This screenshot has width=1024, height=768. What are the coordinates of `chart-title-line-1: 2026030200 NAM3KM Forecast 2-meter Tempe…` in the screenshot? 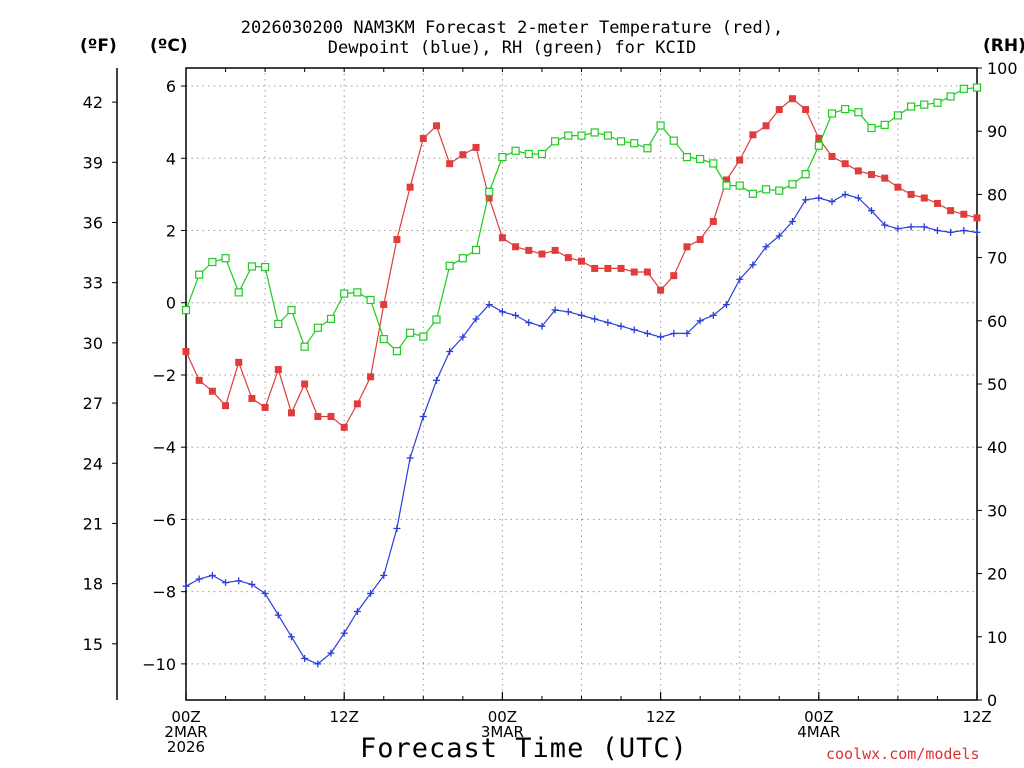 It's located at (512, 28).